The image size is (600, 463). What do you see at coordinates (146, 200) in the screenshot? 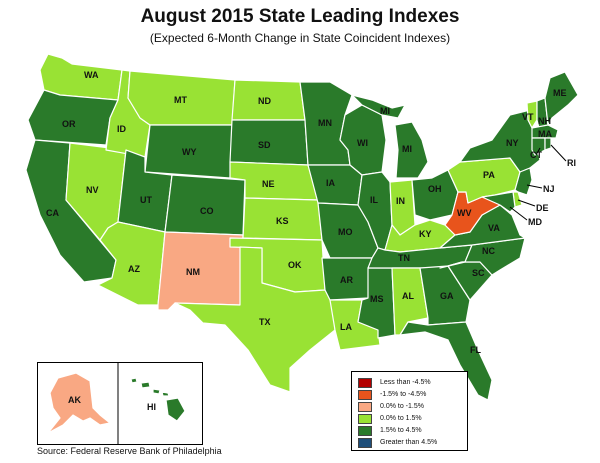
I see `label-ut: UT` at bounding box center [146, 200].